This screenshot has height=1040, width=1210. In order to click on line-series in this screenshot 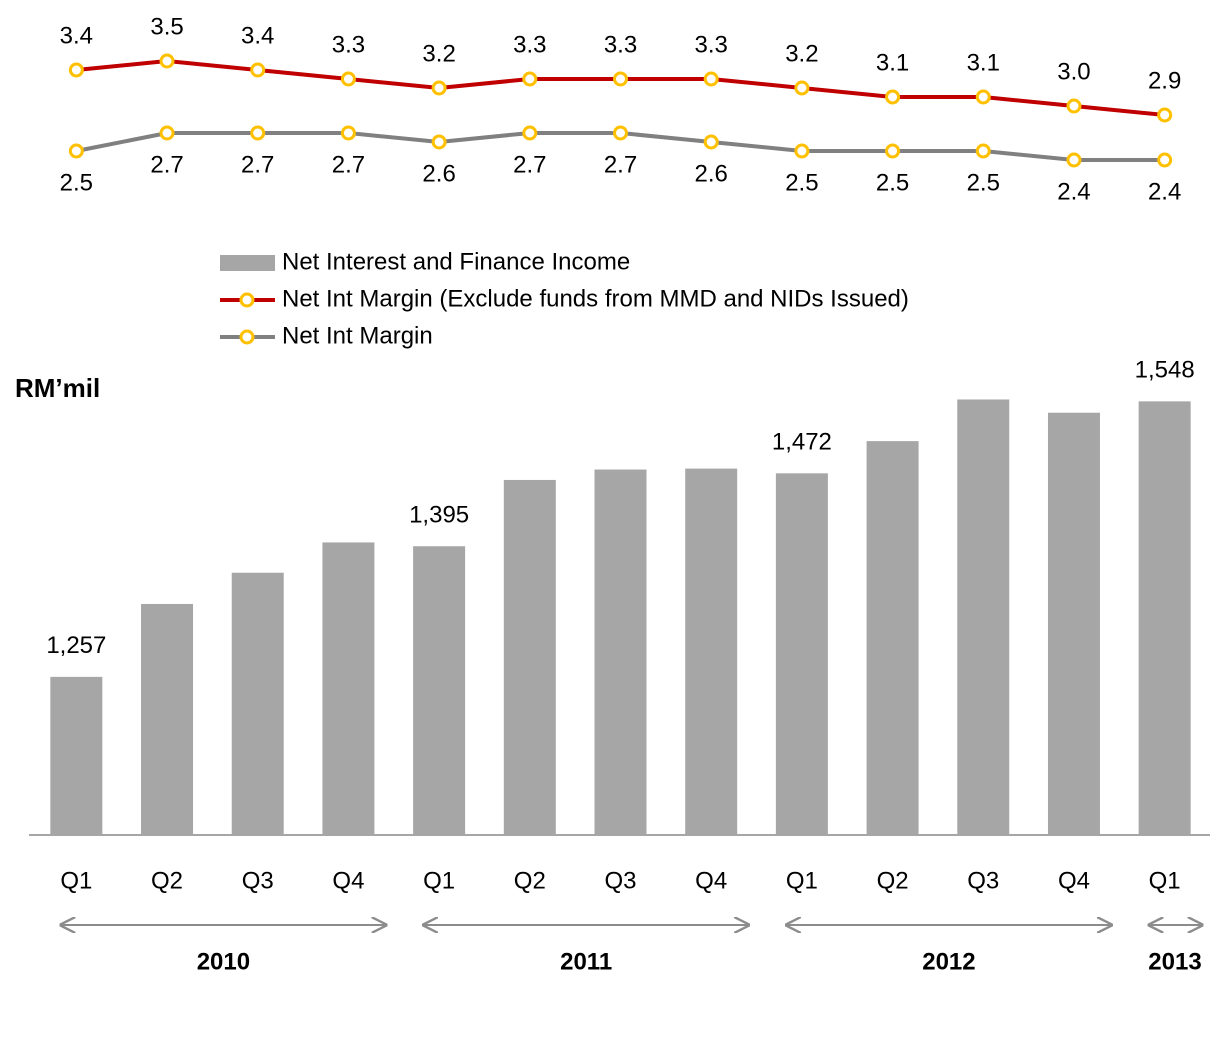, I will do `click(620, 87)`.